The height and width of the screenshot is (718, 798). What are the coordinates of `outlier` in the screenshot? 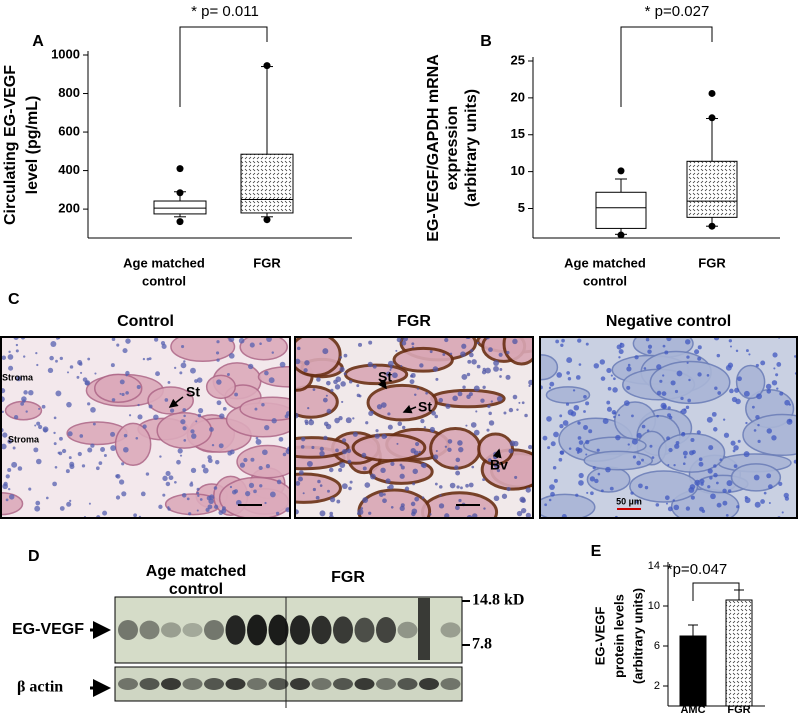 It's located at (180, 169).